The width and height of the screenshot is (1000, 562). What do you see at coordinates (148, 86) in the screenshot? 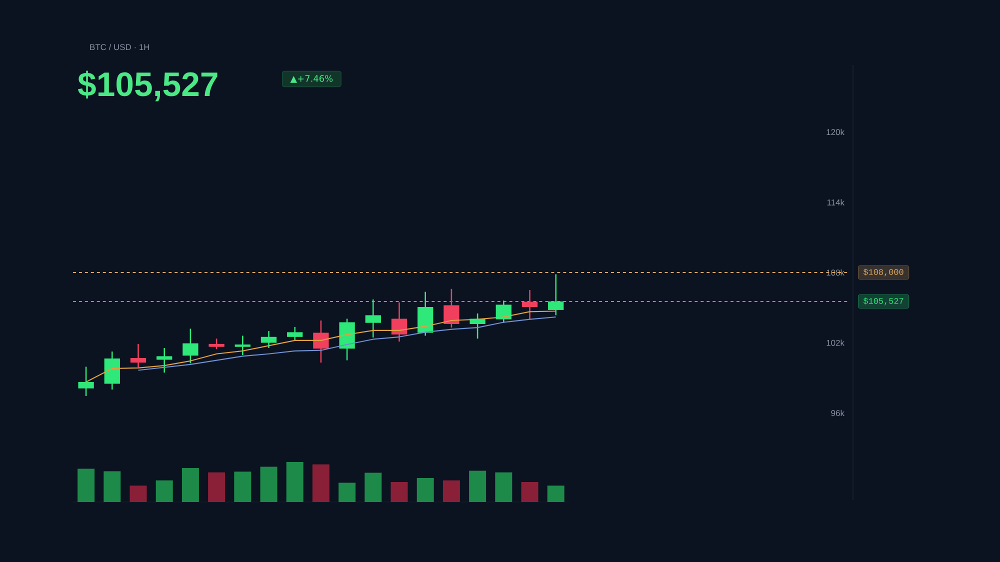
I see `chart-subtitle: $105,527` at bounding box center [148, 86].